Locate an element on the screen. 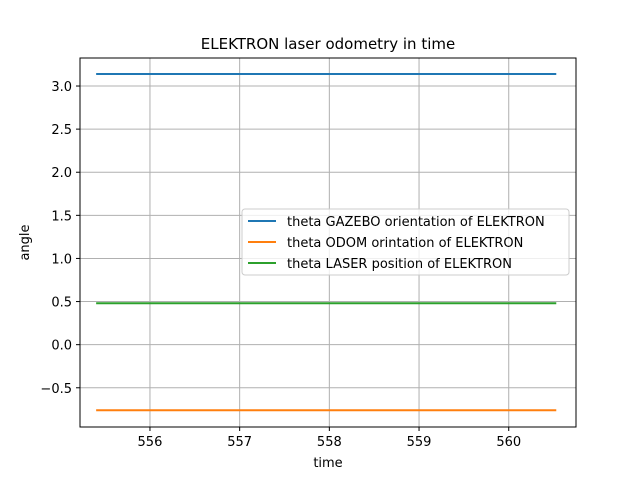 The height and width of the screenshot is (480, 640). legend-box is located at coordinates (405, 242).